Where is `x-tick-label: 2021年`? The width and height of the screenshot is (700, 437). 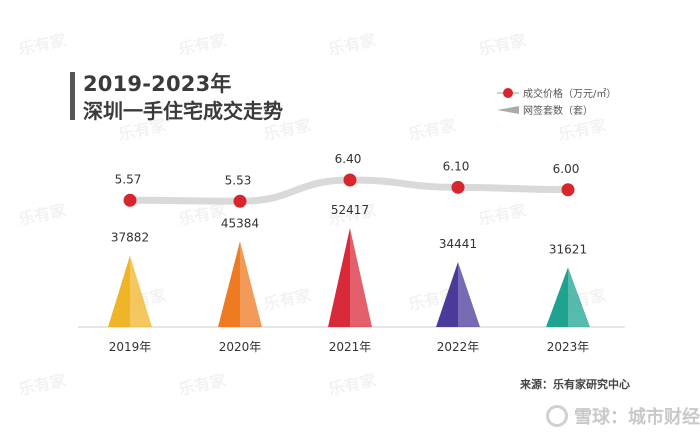
x-tick-label: 2021年 is located at coordinates (350, 347).